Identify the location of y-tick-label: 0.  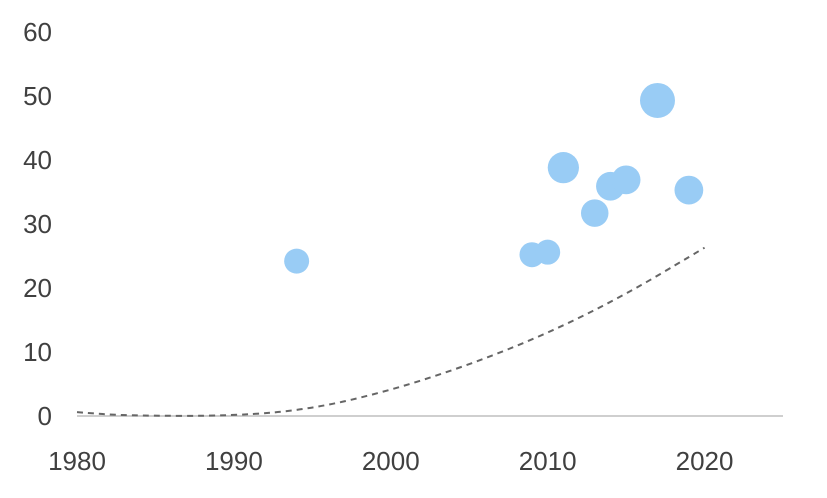
(45, 416).